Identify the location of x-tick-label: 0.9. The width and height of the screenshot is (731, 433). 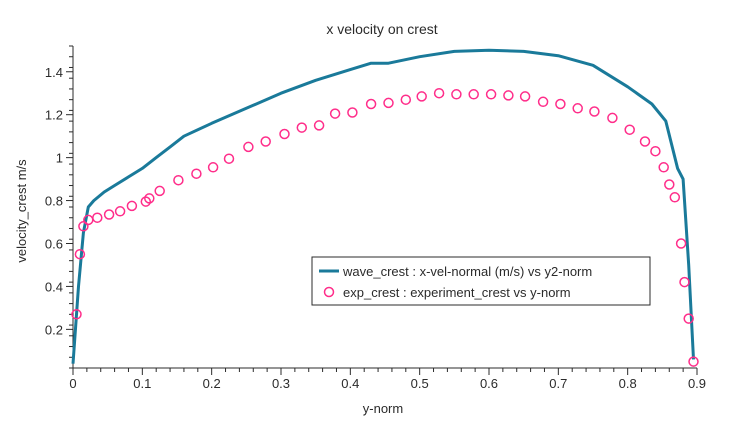
(697, 383).